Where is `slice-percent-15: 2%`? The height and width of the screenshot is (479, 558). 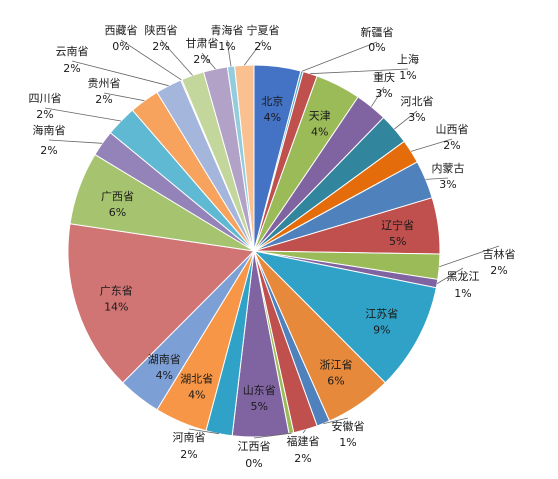
slice-percent-15: 2% is located at coordinates (302, 458).